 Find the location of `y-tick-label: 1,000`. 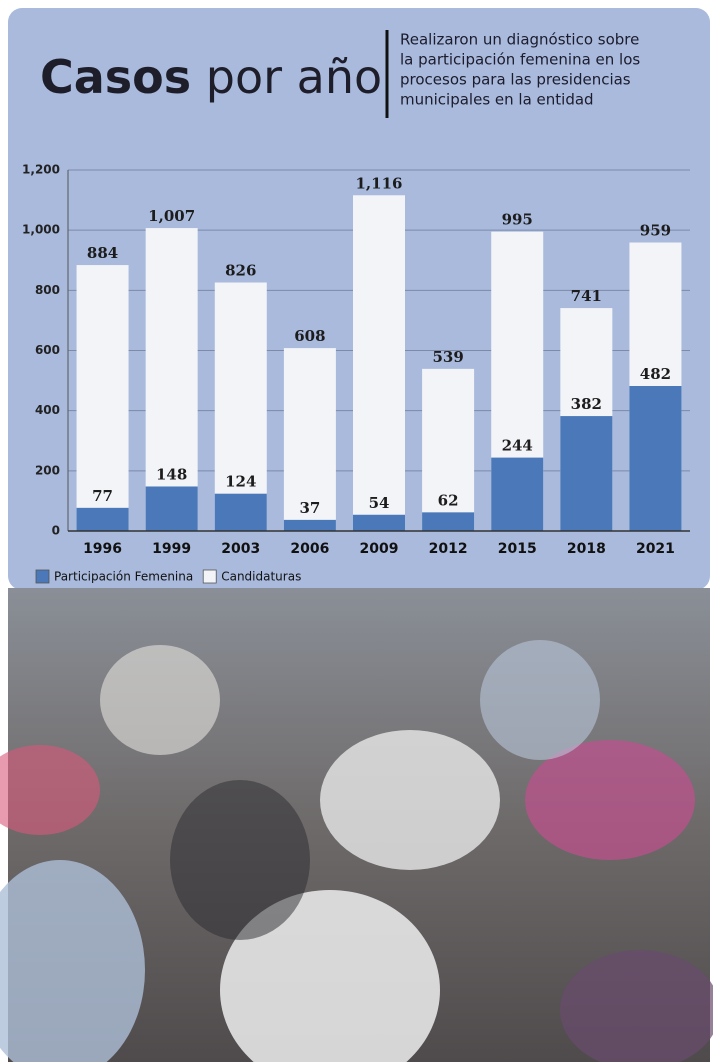

y-tick-label: 1,000 is located at coordinates (41, 230).